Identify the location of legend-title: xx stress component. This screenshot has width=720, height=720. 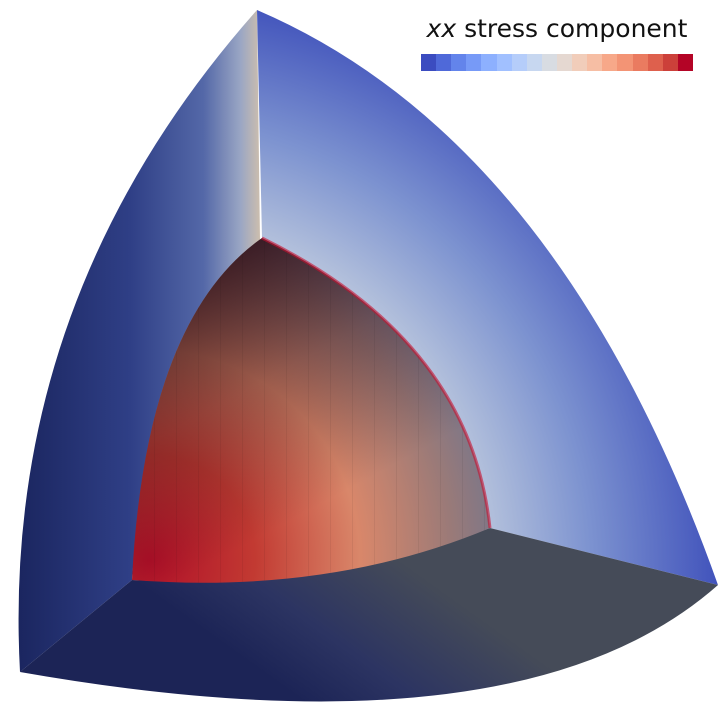
(556, 28).